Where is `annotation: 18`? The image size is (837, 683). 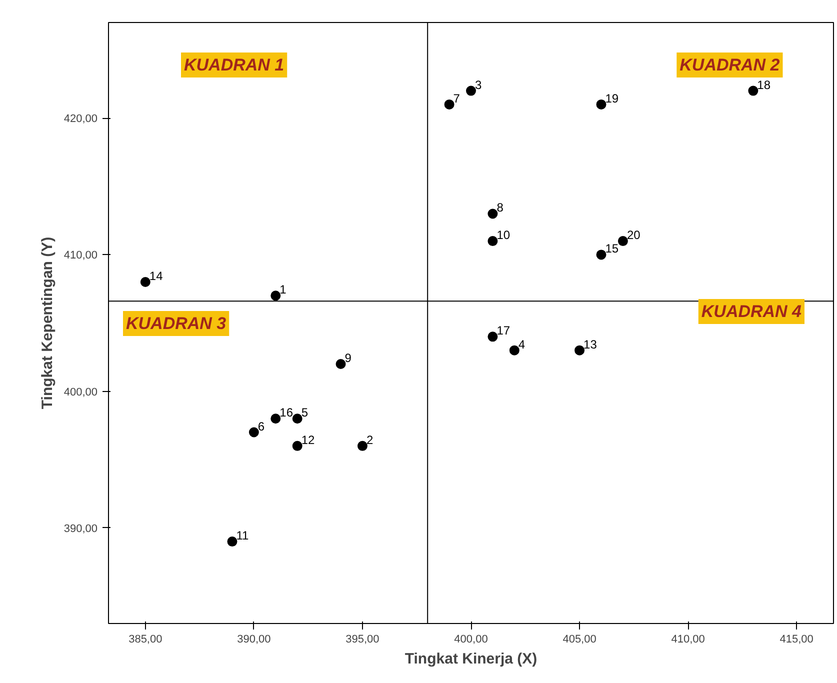 annotation: 18 is located at coordinates (764, 85).